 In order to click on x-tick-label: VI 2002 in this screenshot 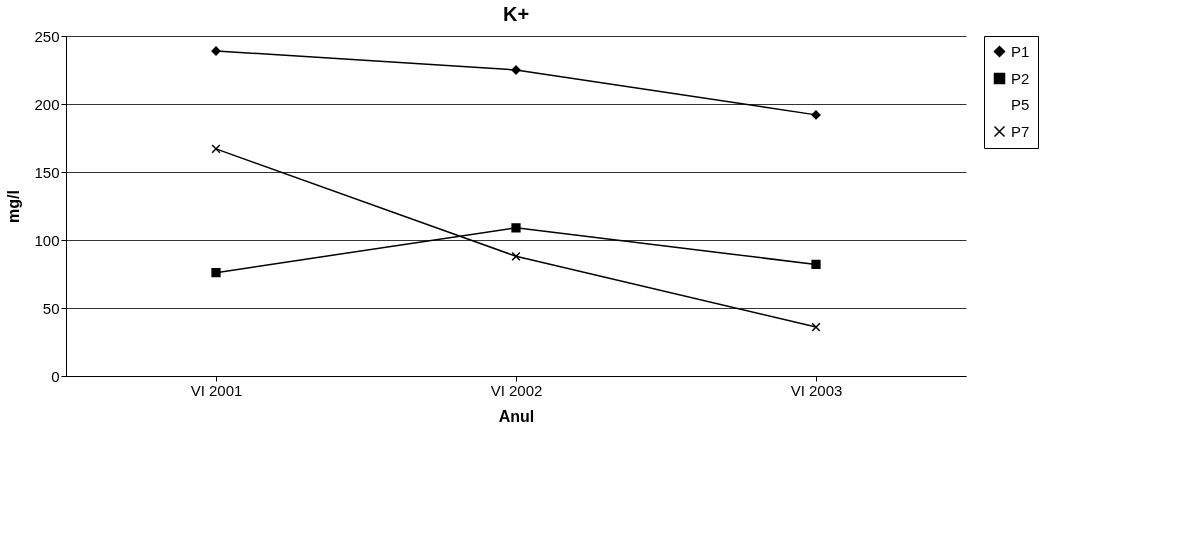, I will do `click(516, 390)`.